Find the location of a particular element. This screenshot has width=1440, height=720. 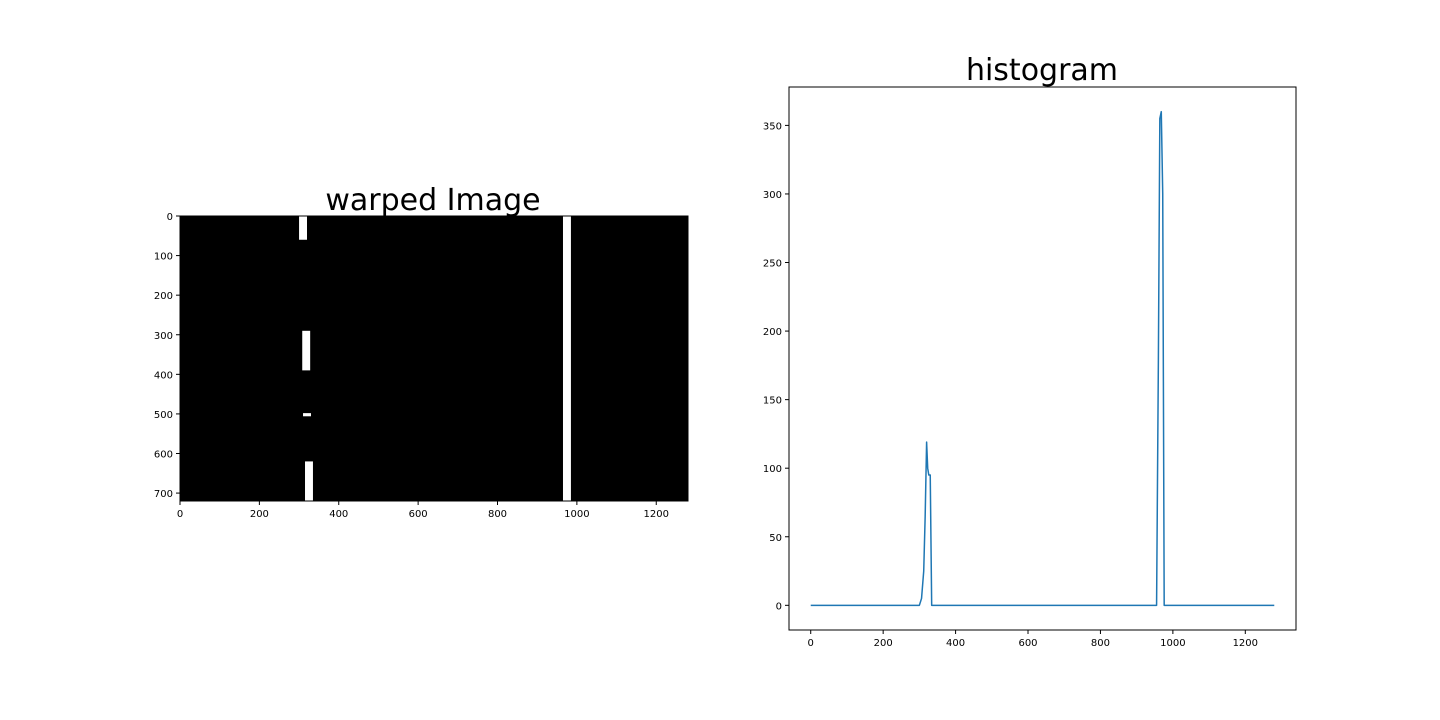

warped-image-frame is located at coordinates (434, 358).